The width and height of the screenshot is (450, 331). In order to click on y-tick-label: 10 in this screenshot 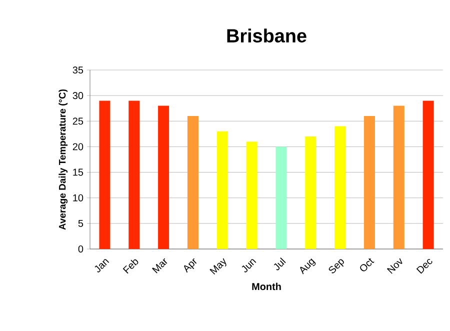, I will do `click(78, 198)`.